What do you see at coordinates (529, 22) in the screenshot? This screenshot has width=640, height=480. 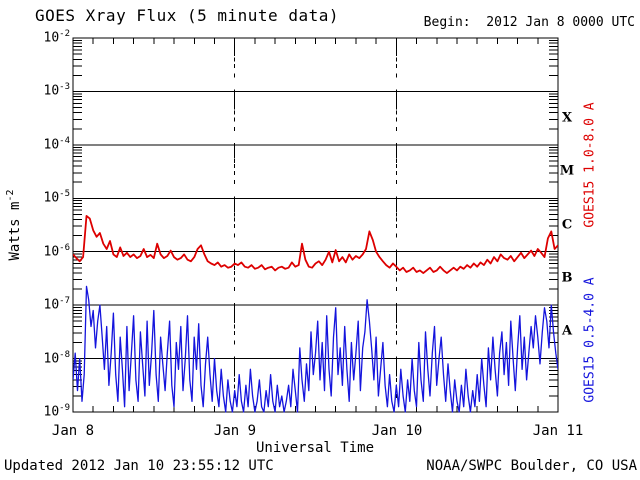 I see `begin-time-label: Begin: 2012 Jan 8 0000 UTC` at bounding box center [529, 22].